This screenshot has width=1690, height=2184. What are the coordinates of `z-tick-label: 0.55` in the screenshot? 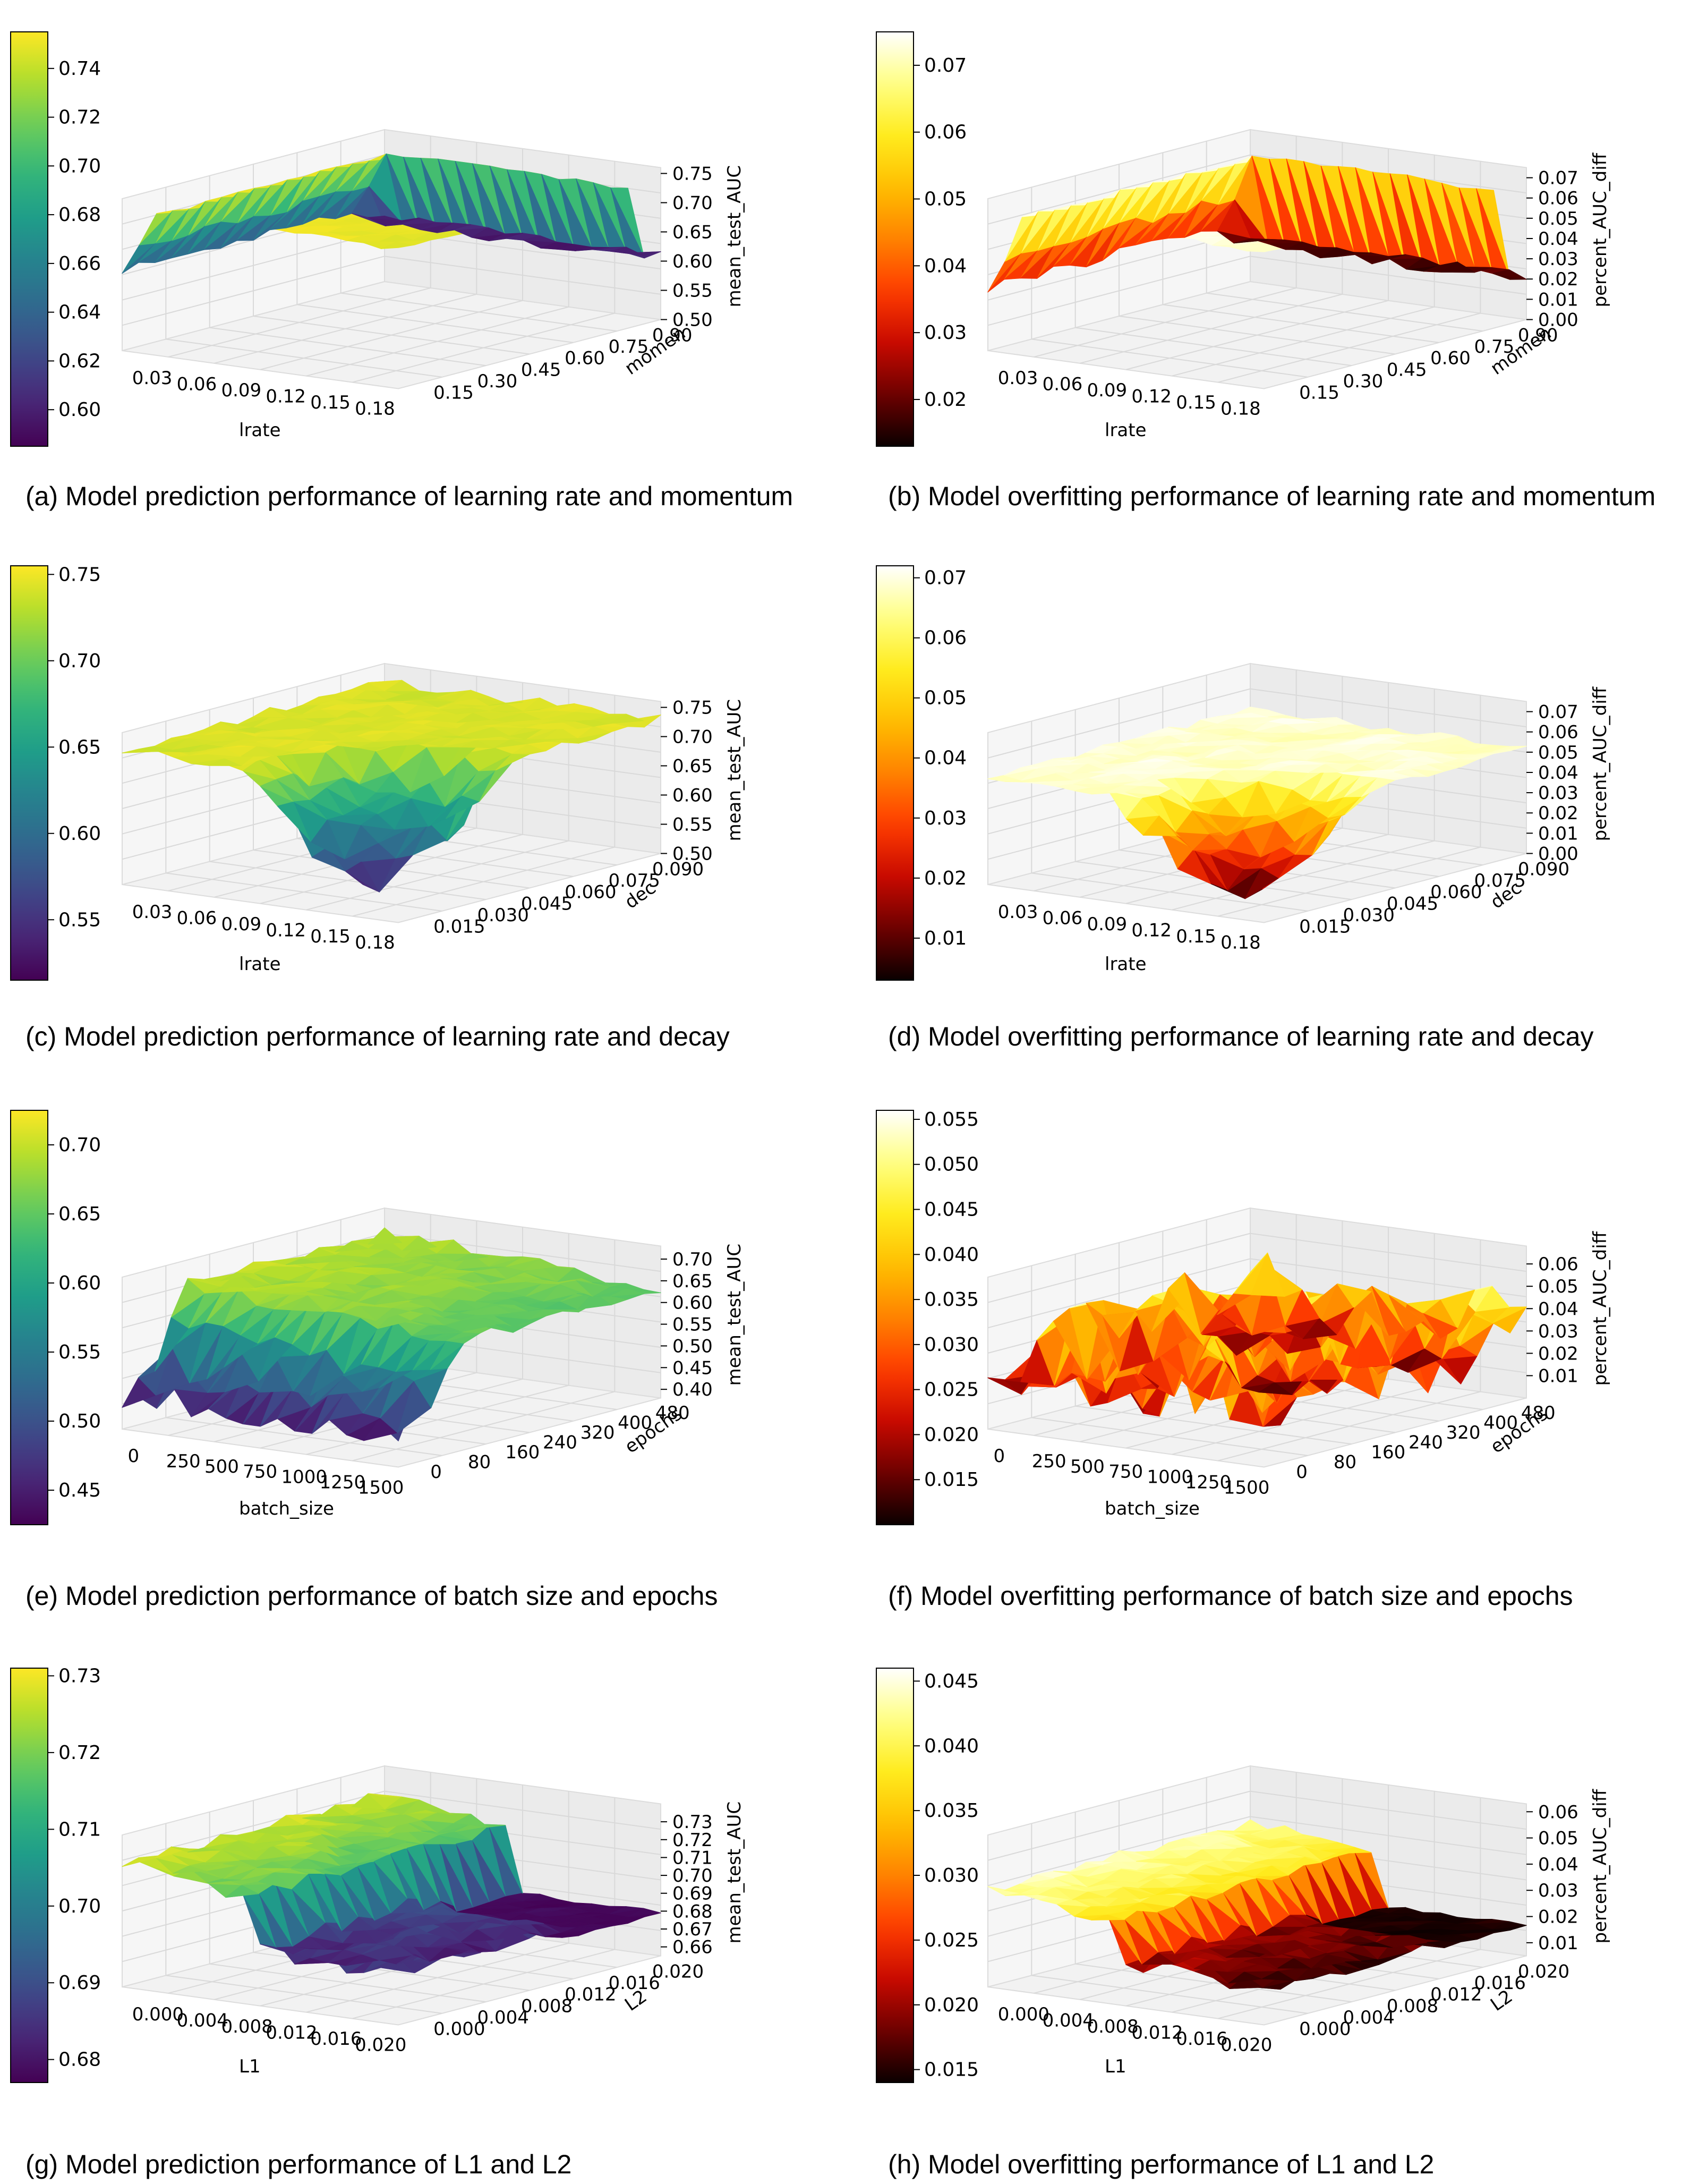 It's located at (693, 1325).